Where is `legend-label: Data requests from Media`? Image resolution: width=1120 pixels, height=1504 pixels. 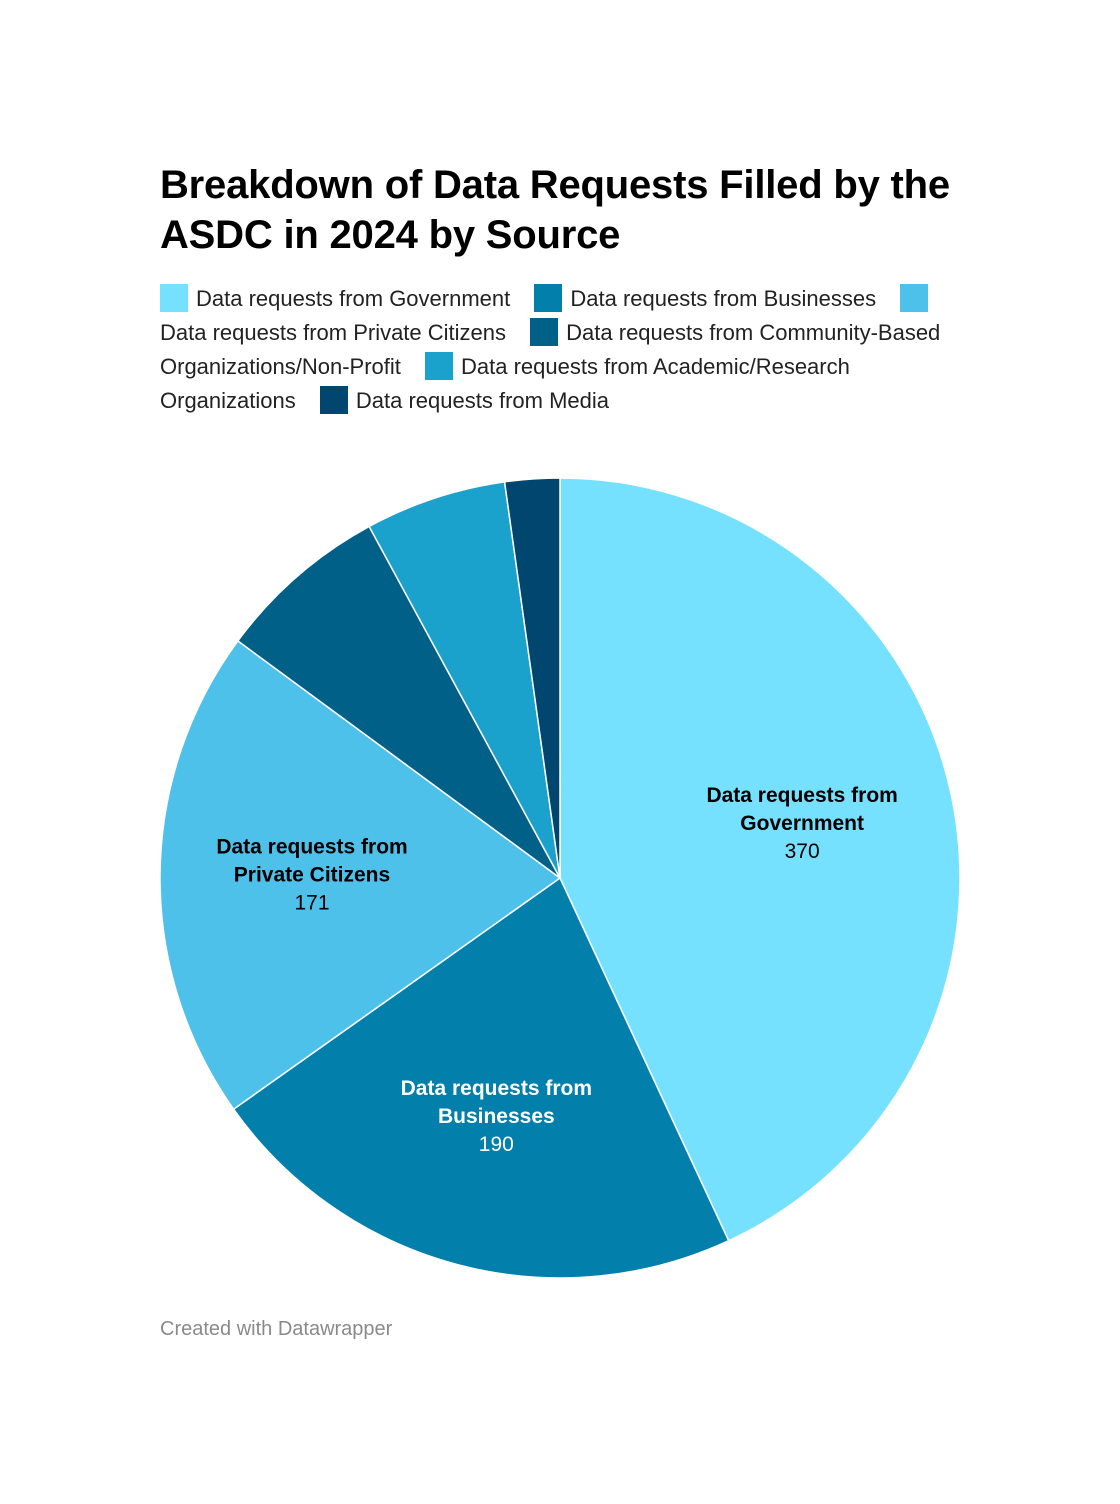
legend-label: Data requests from Media is located at coordinates (482, 400).